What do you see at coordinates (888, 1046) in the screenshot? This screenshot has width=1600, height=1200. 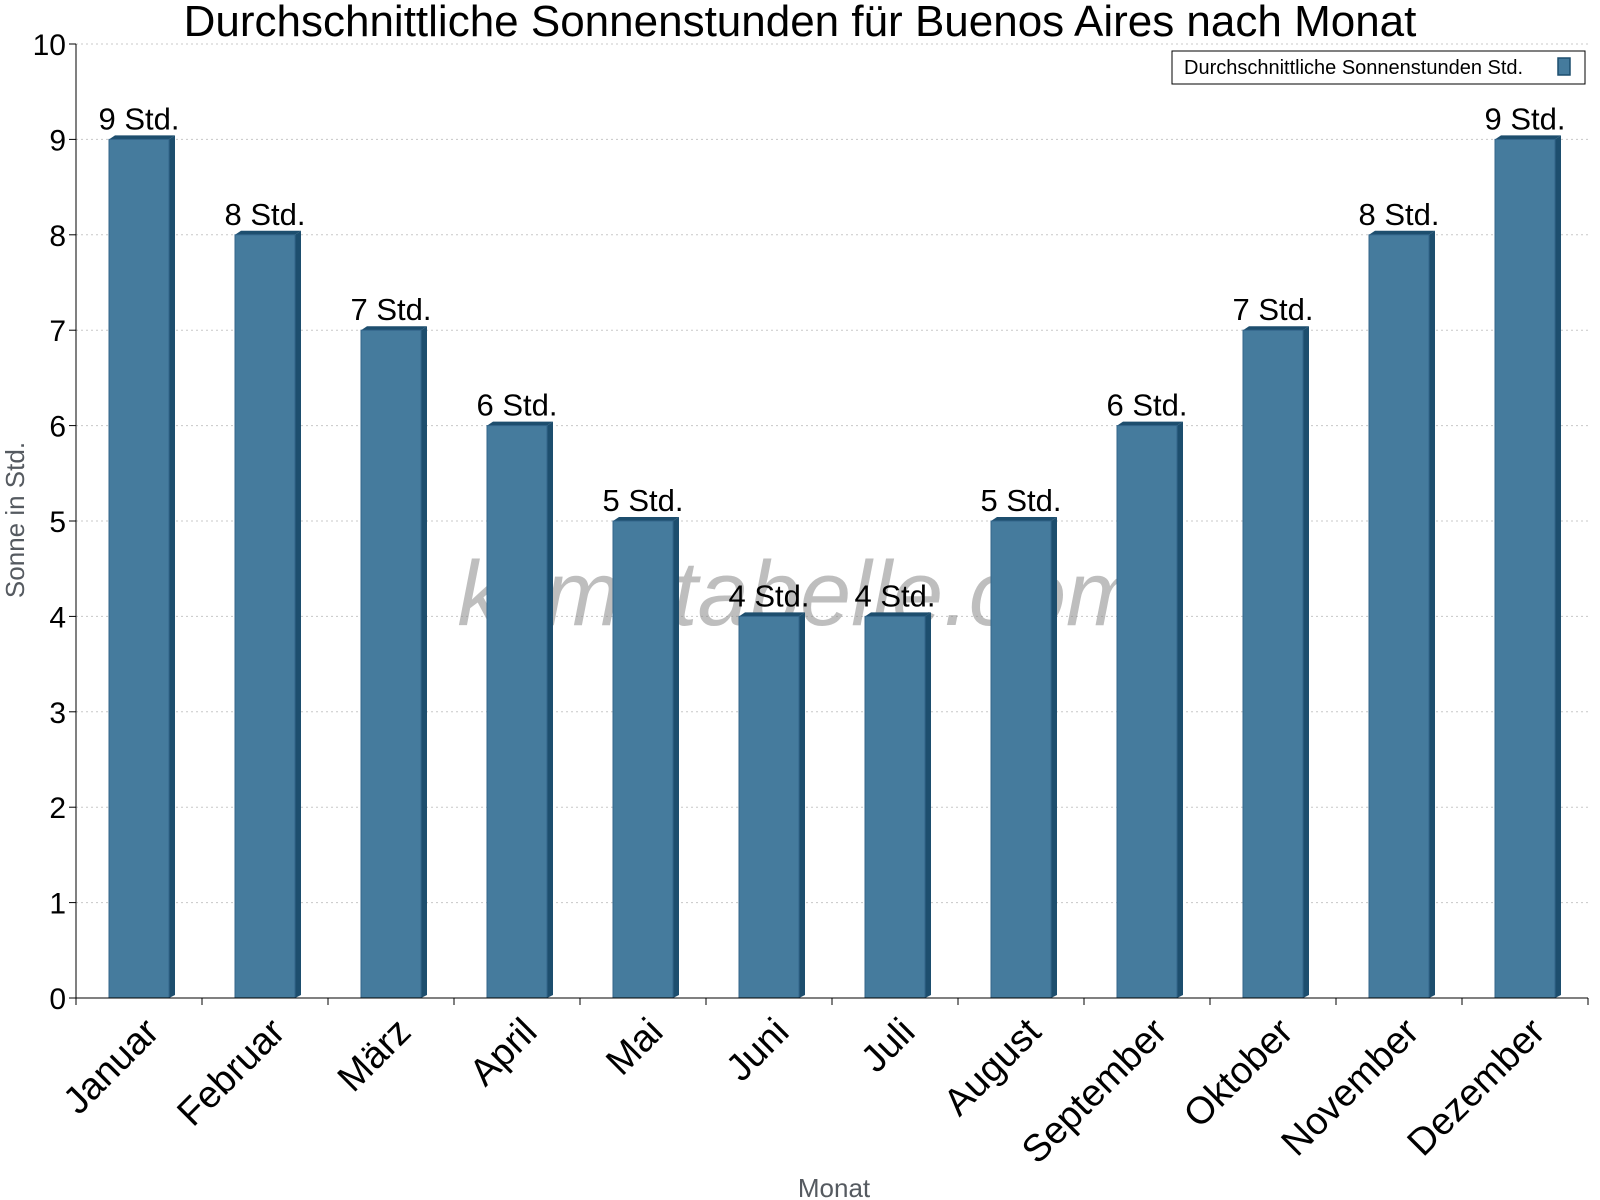 I see `x-tick-label: Juli` at bounding box center [888, 1046].